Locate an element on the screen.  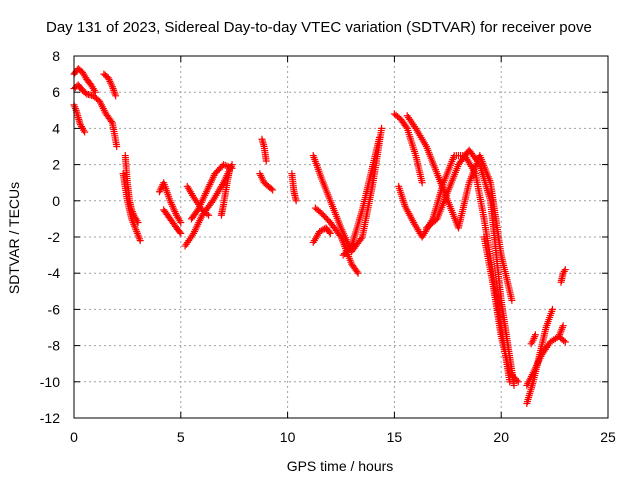
series-arc-n is located at coordinates (264, 150).